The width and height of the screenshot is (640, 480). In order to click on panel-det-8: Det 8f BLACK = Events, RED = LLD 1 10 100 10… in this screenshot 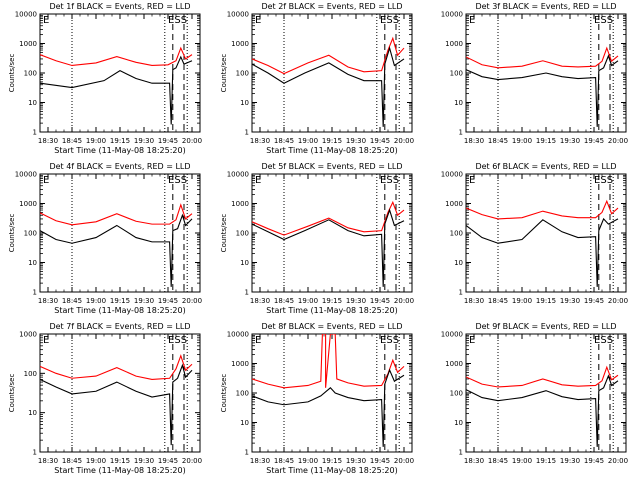, I will do `click(317, 398)`.